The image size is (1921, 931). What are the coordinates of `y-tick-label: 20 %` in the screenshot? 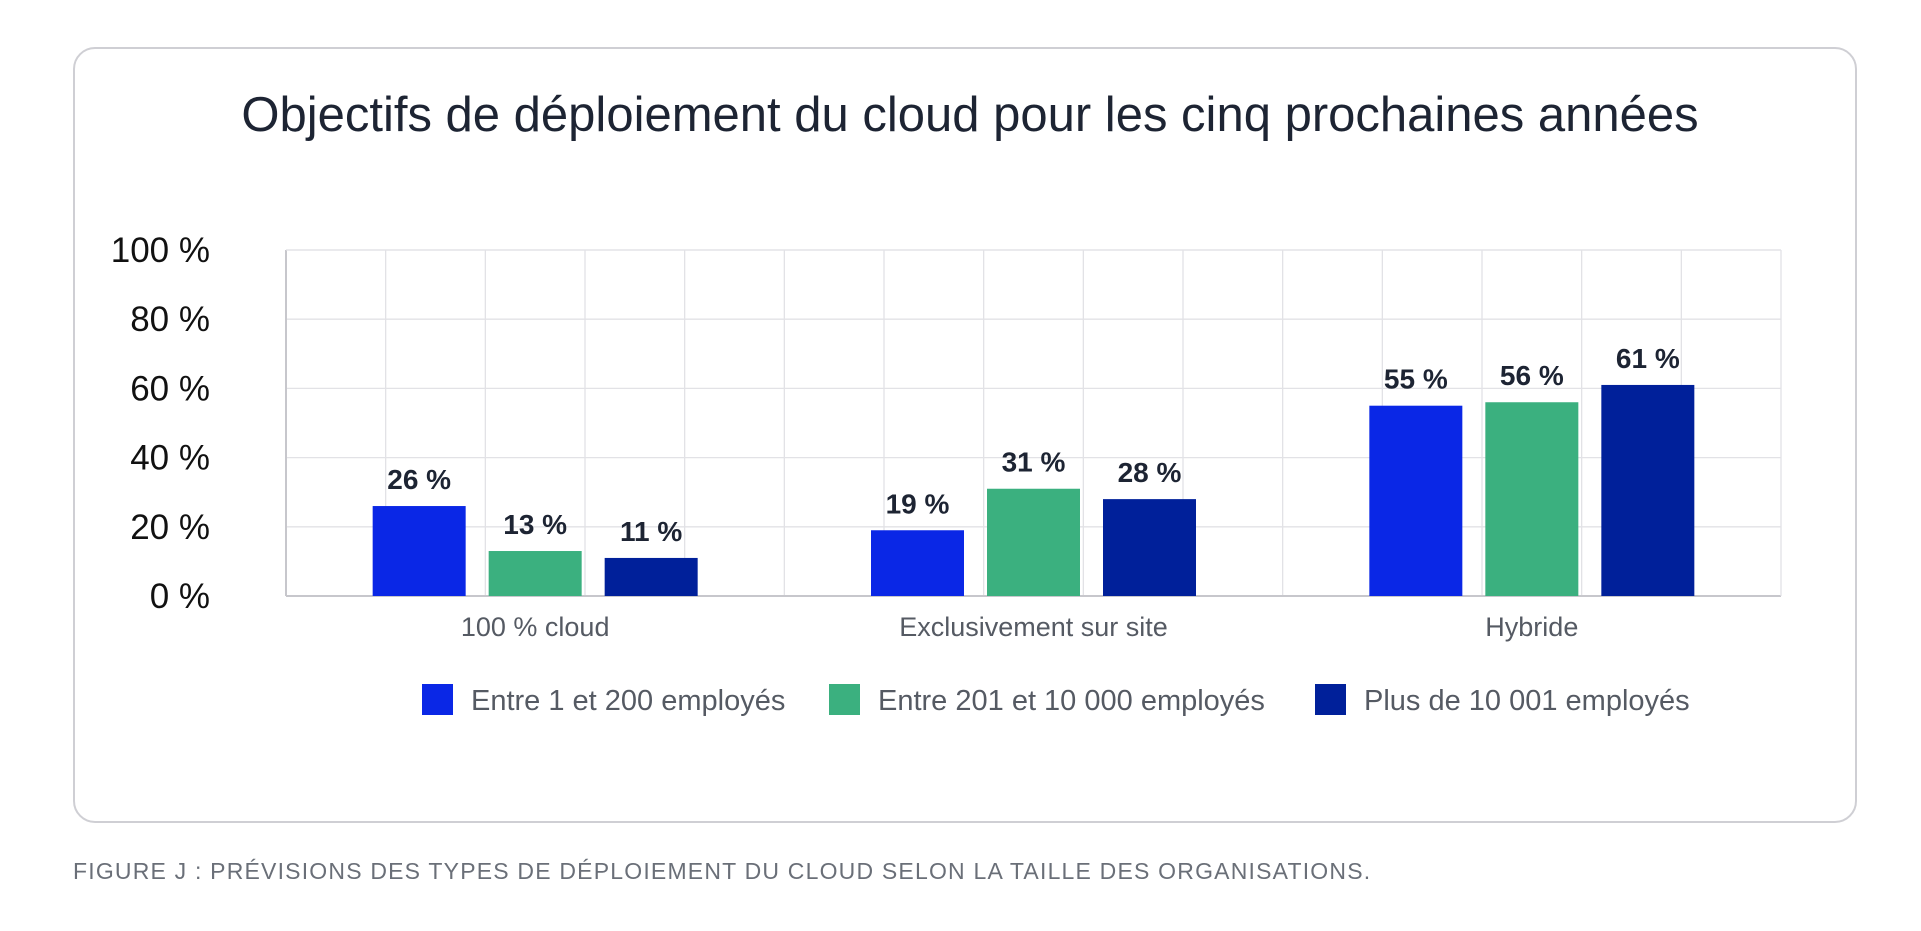 It's located at (170, 527).